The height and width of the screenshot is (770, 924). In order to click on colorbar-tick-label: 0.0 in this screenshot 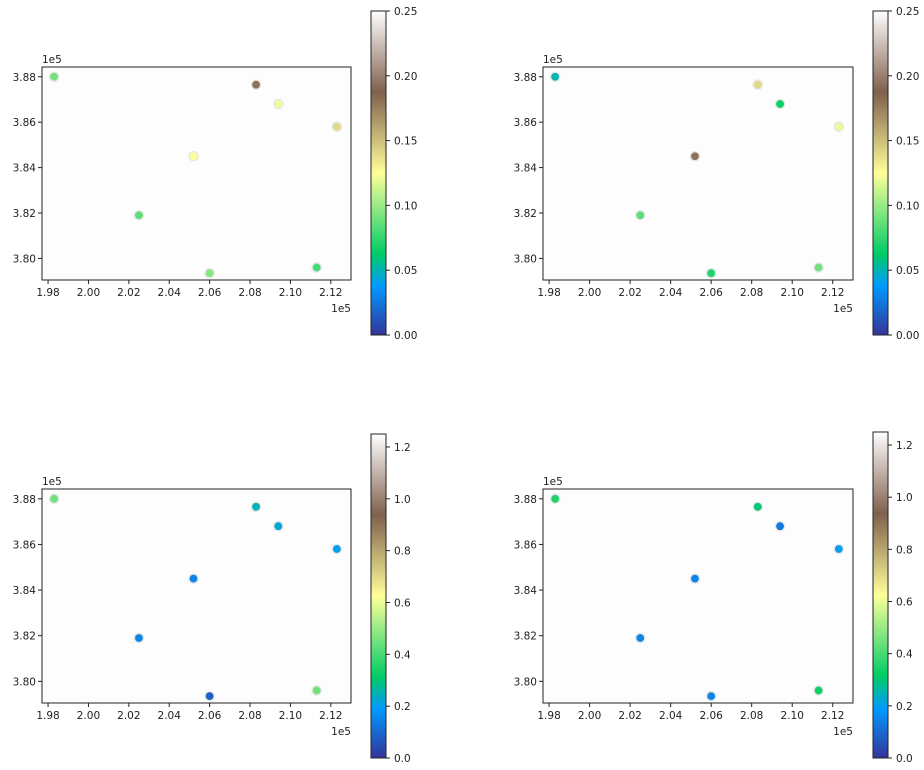, I will do `click(904, 759)`.